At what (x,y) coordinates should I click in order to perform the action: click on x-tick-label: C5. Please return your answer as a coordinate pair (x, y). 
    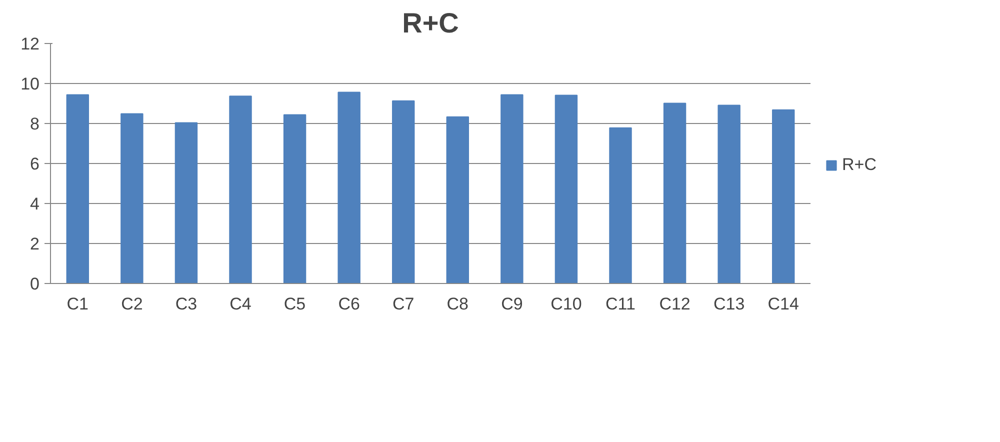
    Looking at the image, I should click on (295, 304).